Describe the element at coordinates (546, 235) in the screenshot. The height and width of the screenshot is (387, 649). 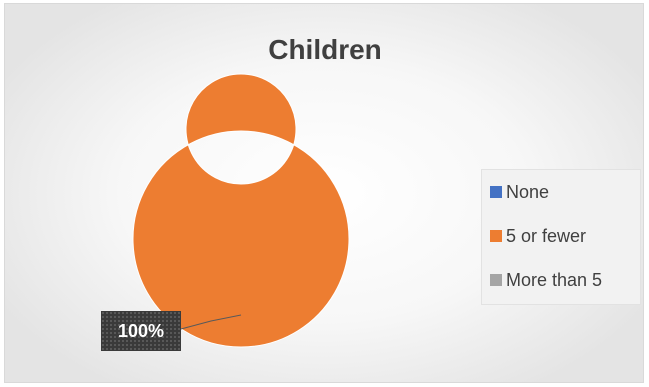
I see `legend-label-5-or-fewer: 5 or fewer` at that location.